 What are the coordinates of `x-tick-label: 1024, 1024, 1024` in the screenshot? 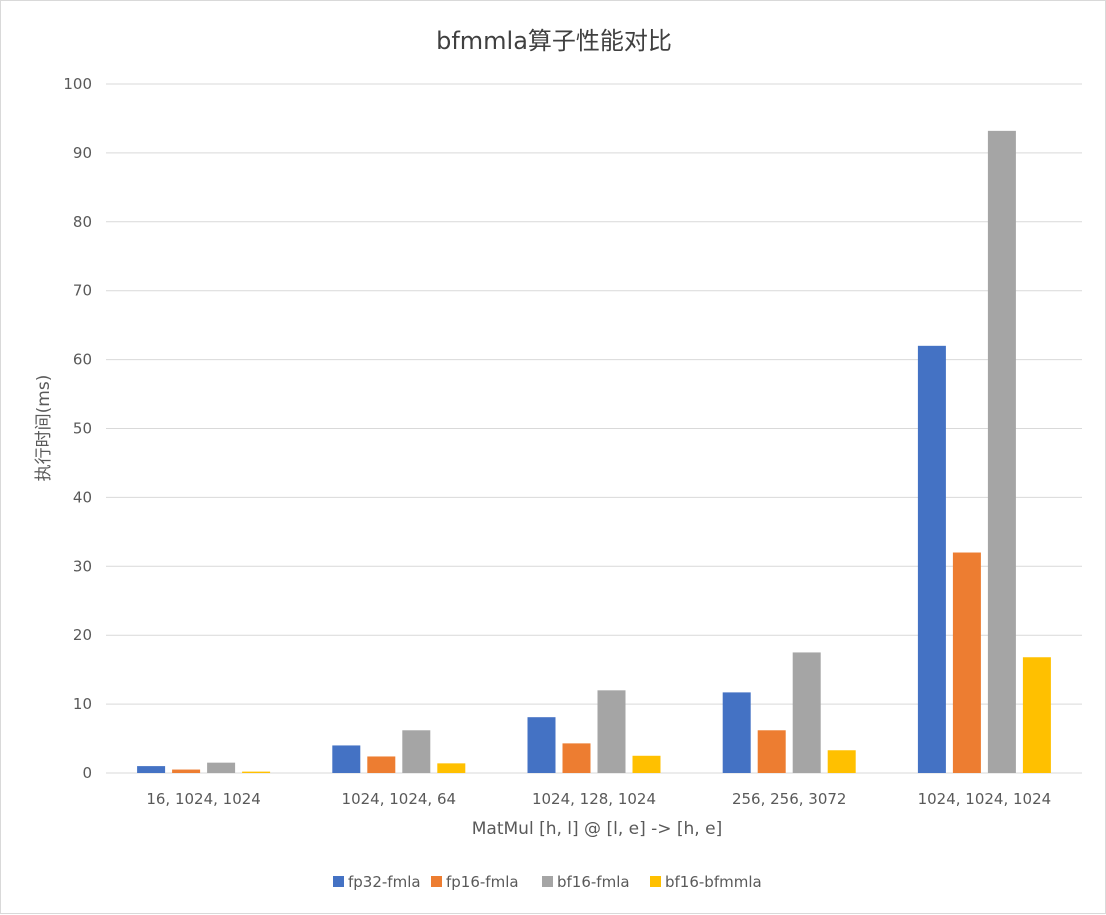 It's located at (985, 799).